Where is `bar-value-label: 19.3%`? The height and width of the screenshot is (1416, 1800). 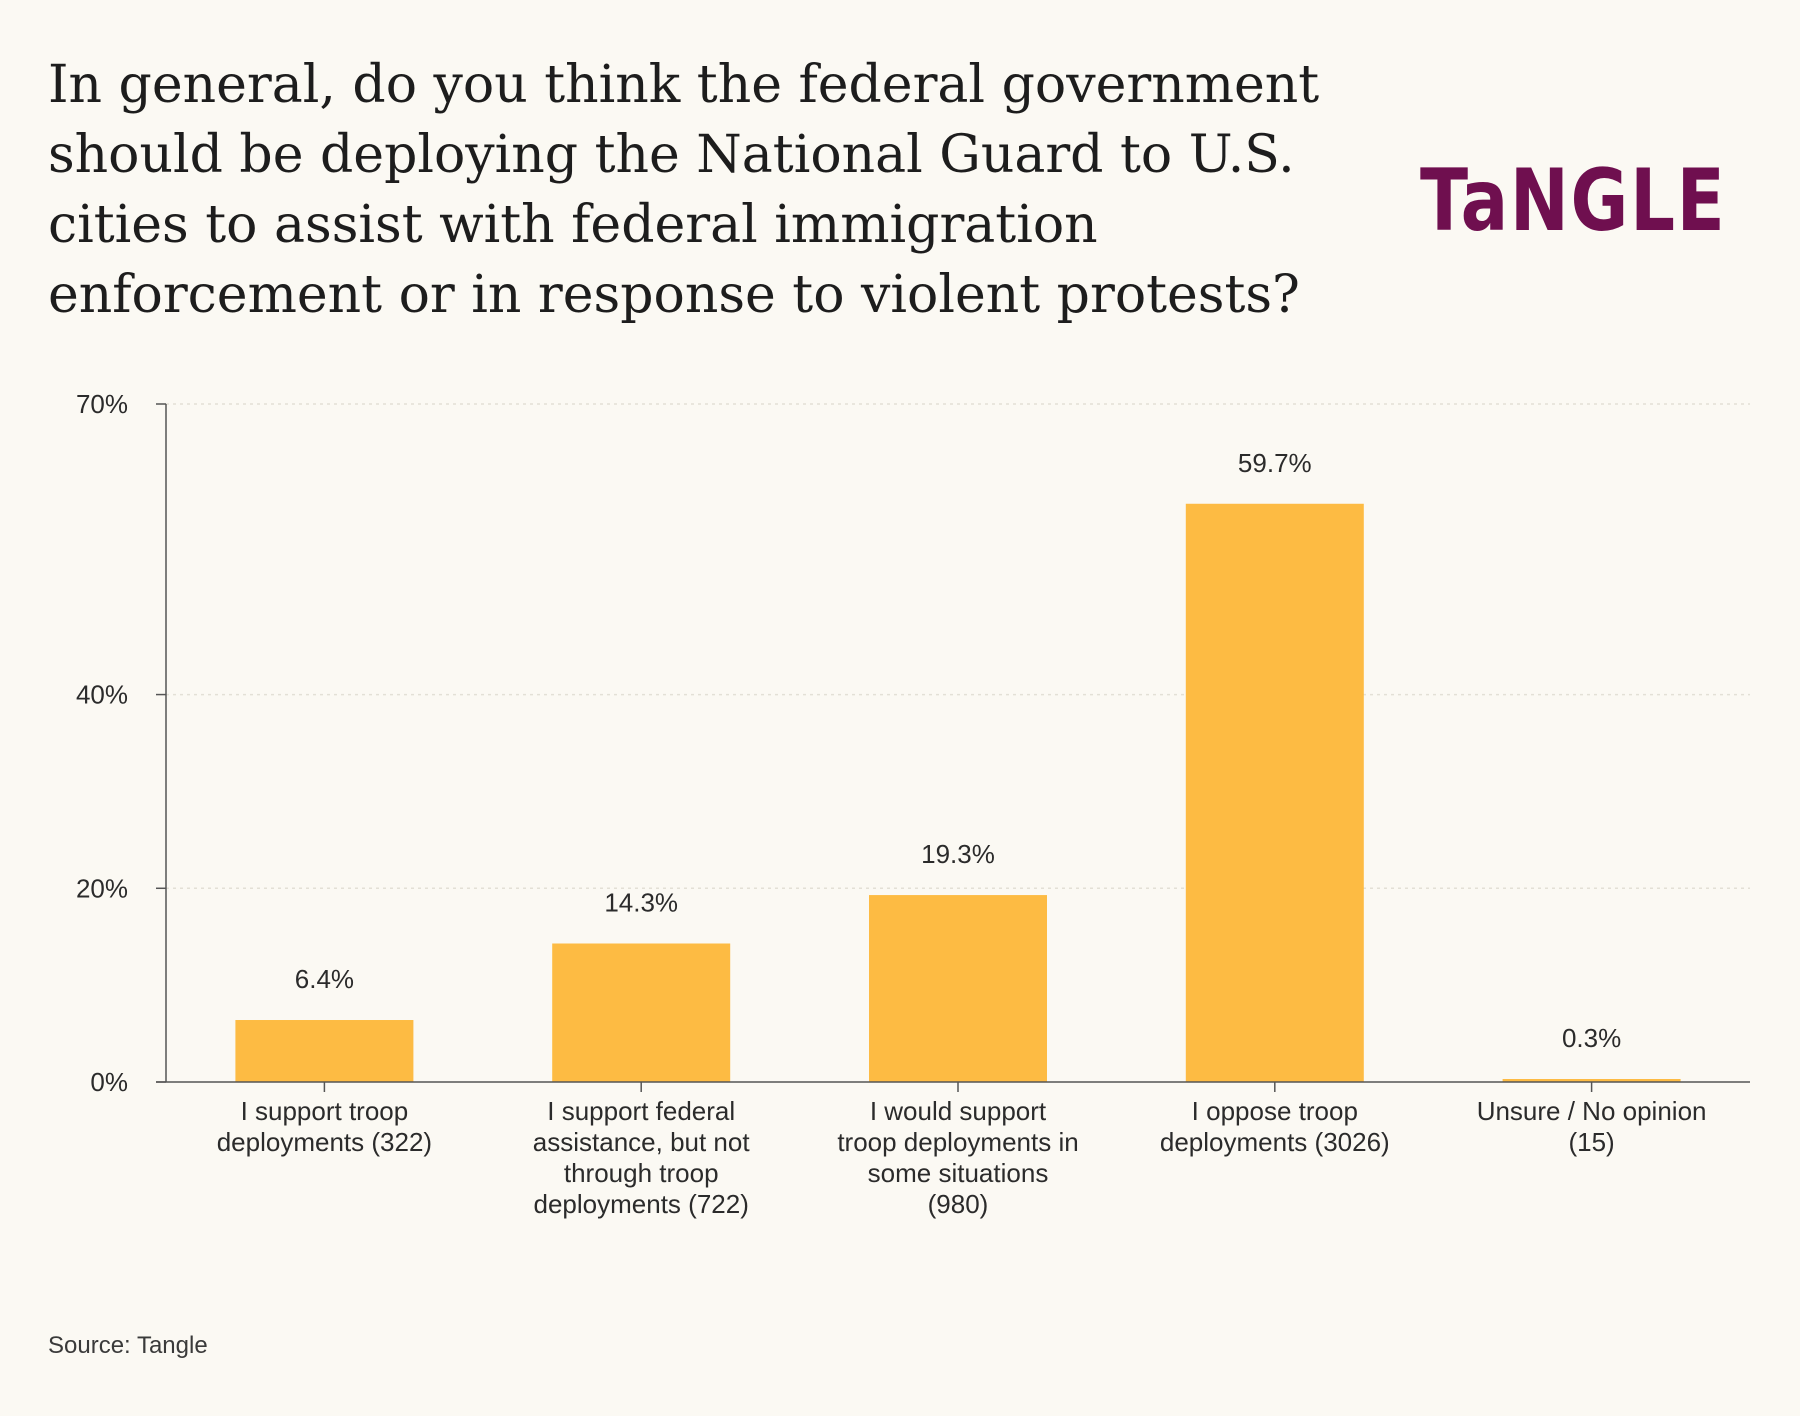
bar-value-label: 19.3% is located at coordinates (958, 854).